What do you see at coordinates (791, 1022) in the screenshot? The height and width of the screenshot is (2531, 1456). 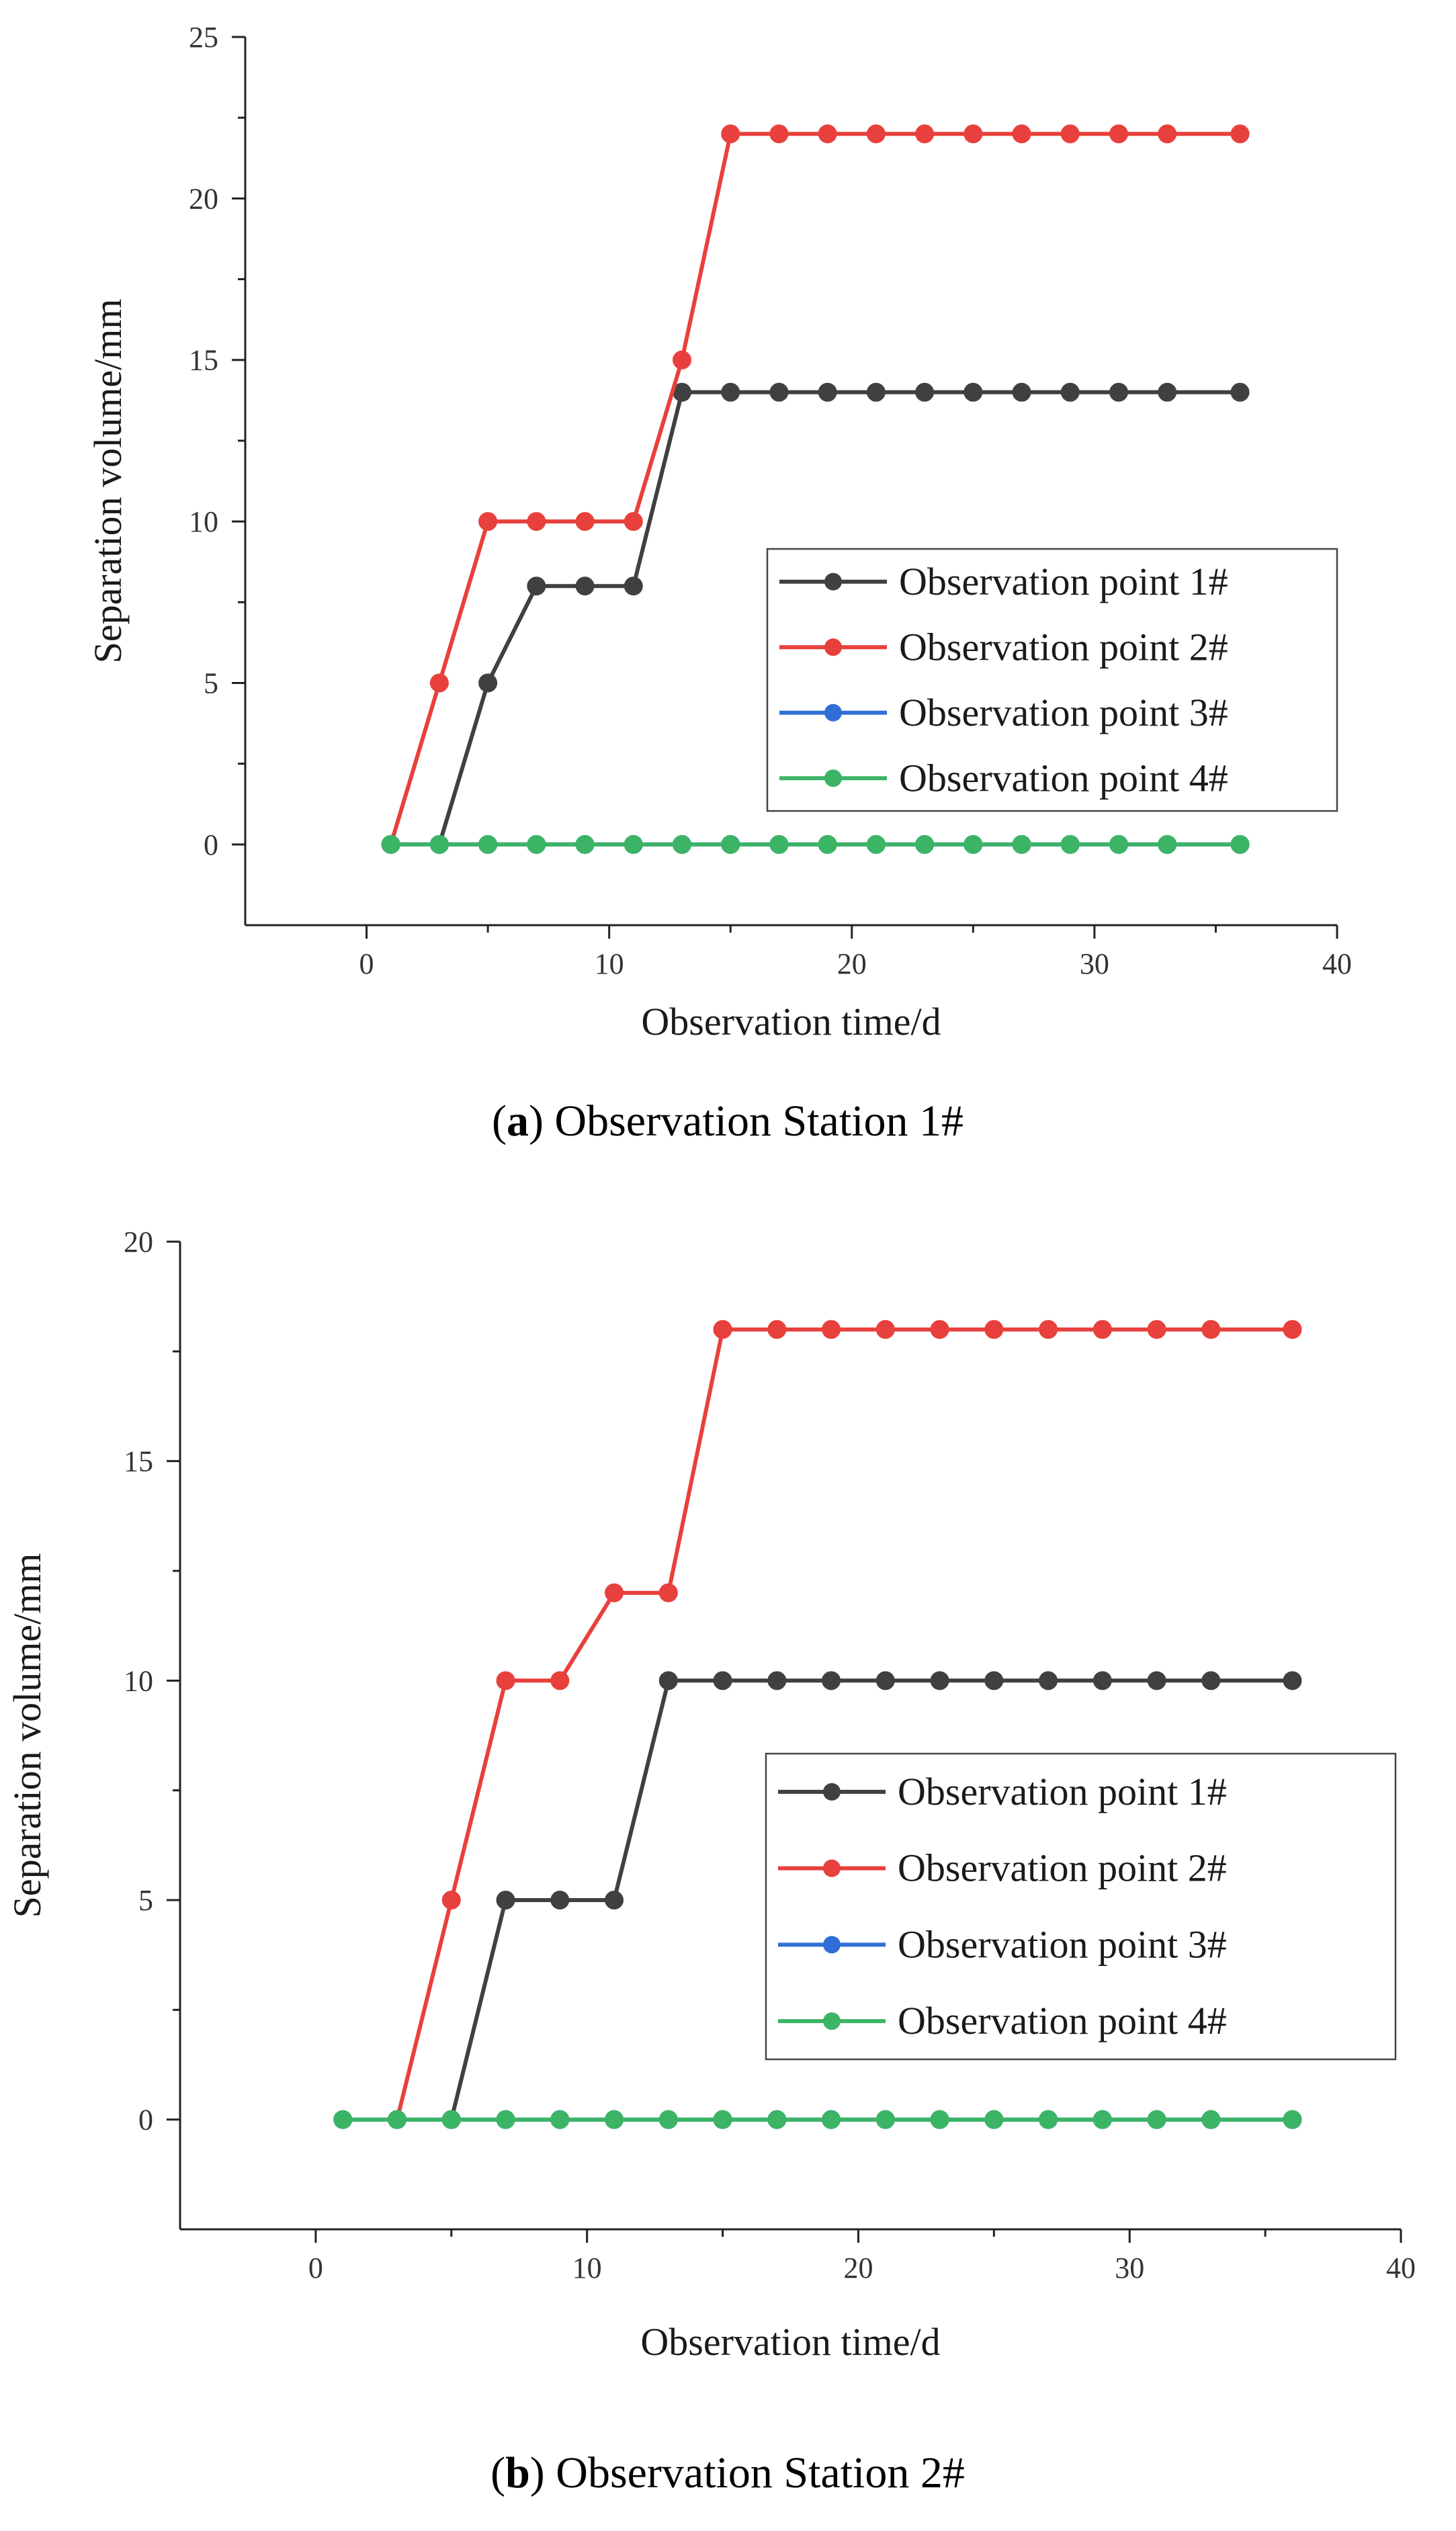 I see `x-axis-title: Observation time/d` at bounding box center [791, 1022].